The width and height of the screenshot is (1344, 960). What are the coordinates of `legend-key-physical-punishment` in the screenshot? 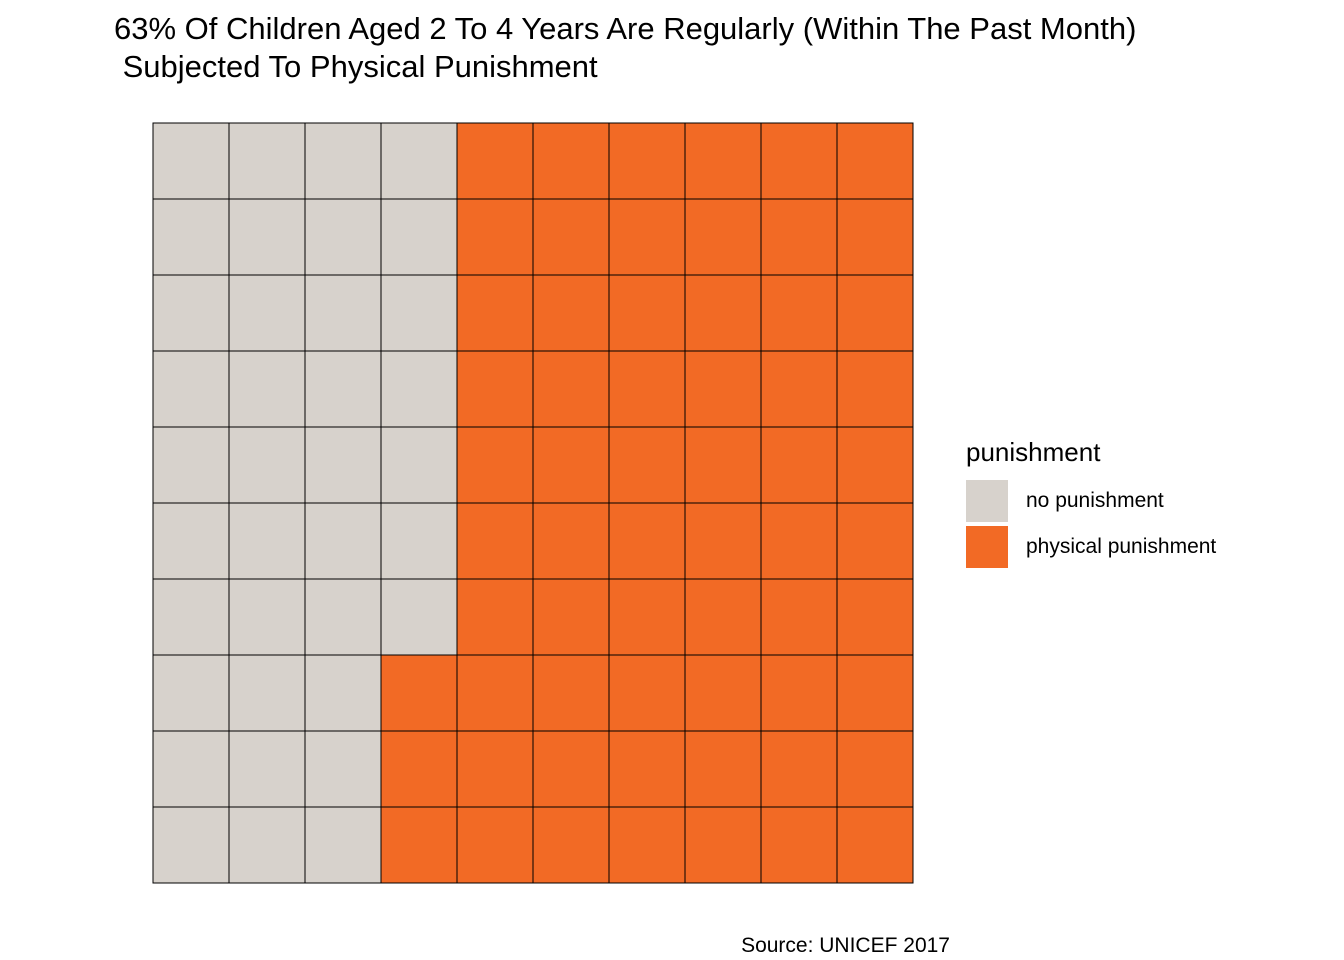 It's located at (987, 547).